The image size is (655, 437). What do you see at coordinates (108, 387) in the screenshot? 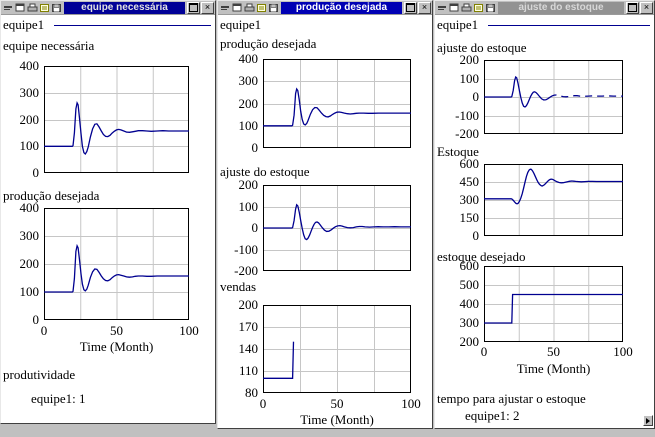
I see `footer-area: produtividade equipe1: 1` at bounding box center [108, 387].